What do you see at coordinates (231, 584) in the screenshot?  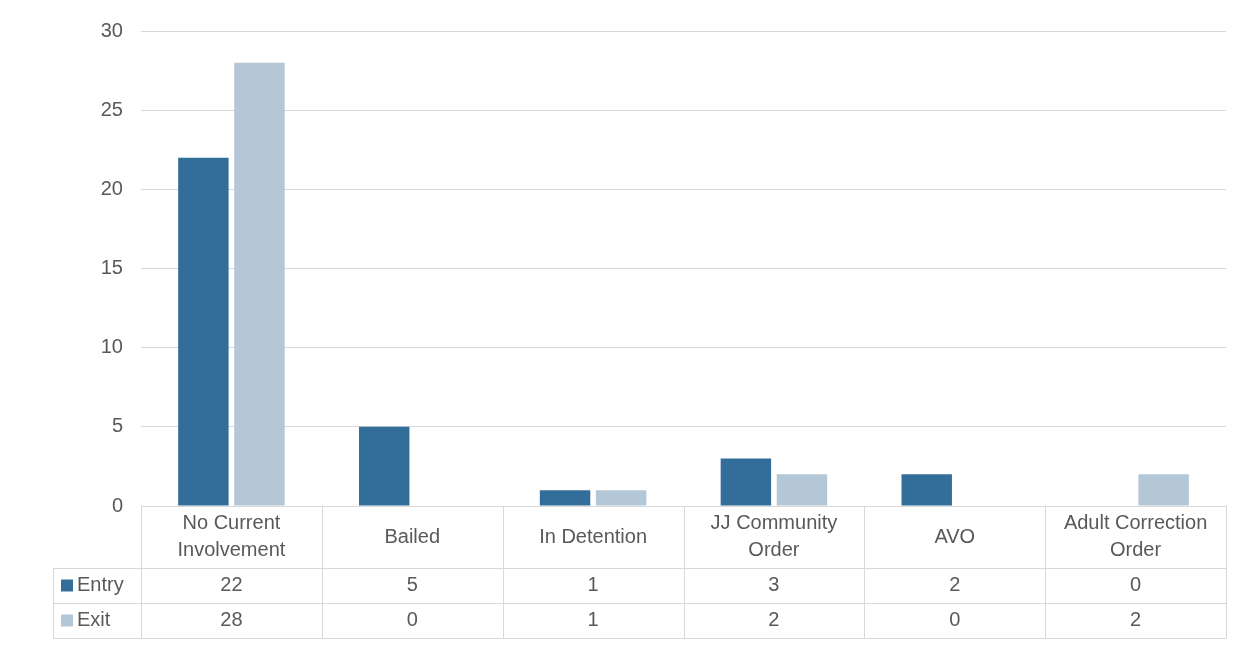 I see `data-label: 22` at bounding box center [231, 584].